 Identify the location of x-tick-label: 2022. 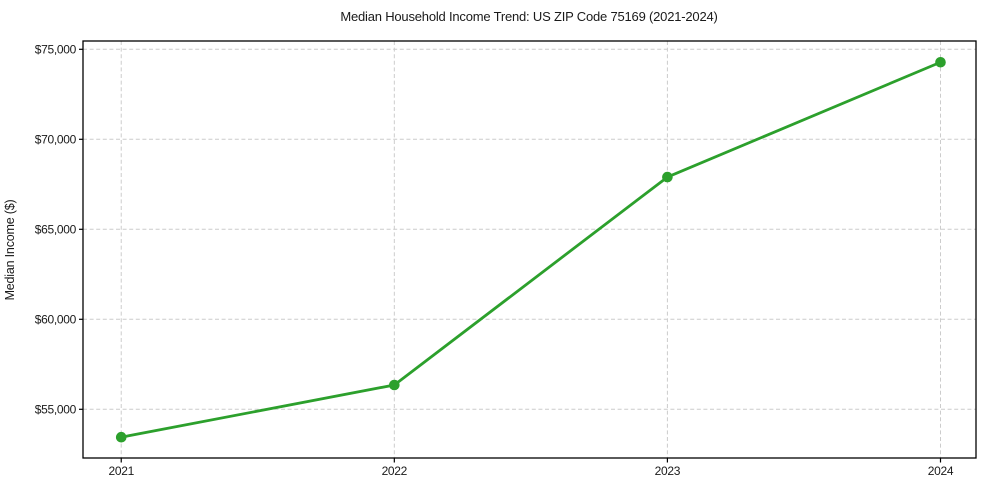
(395, 471).